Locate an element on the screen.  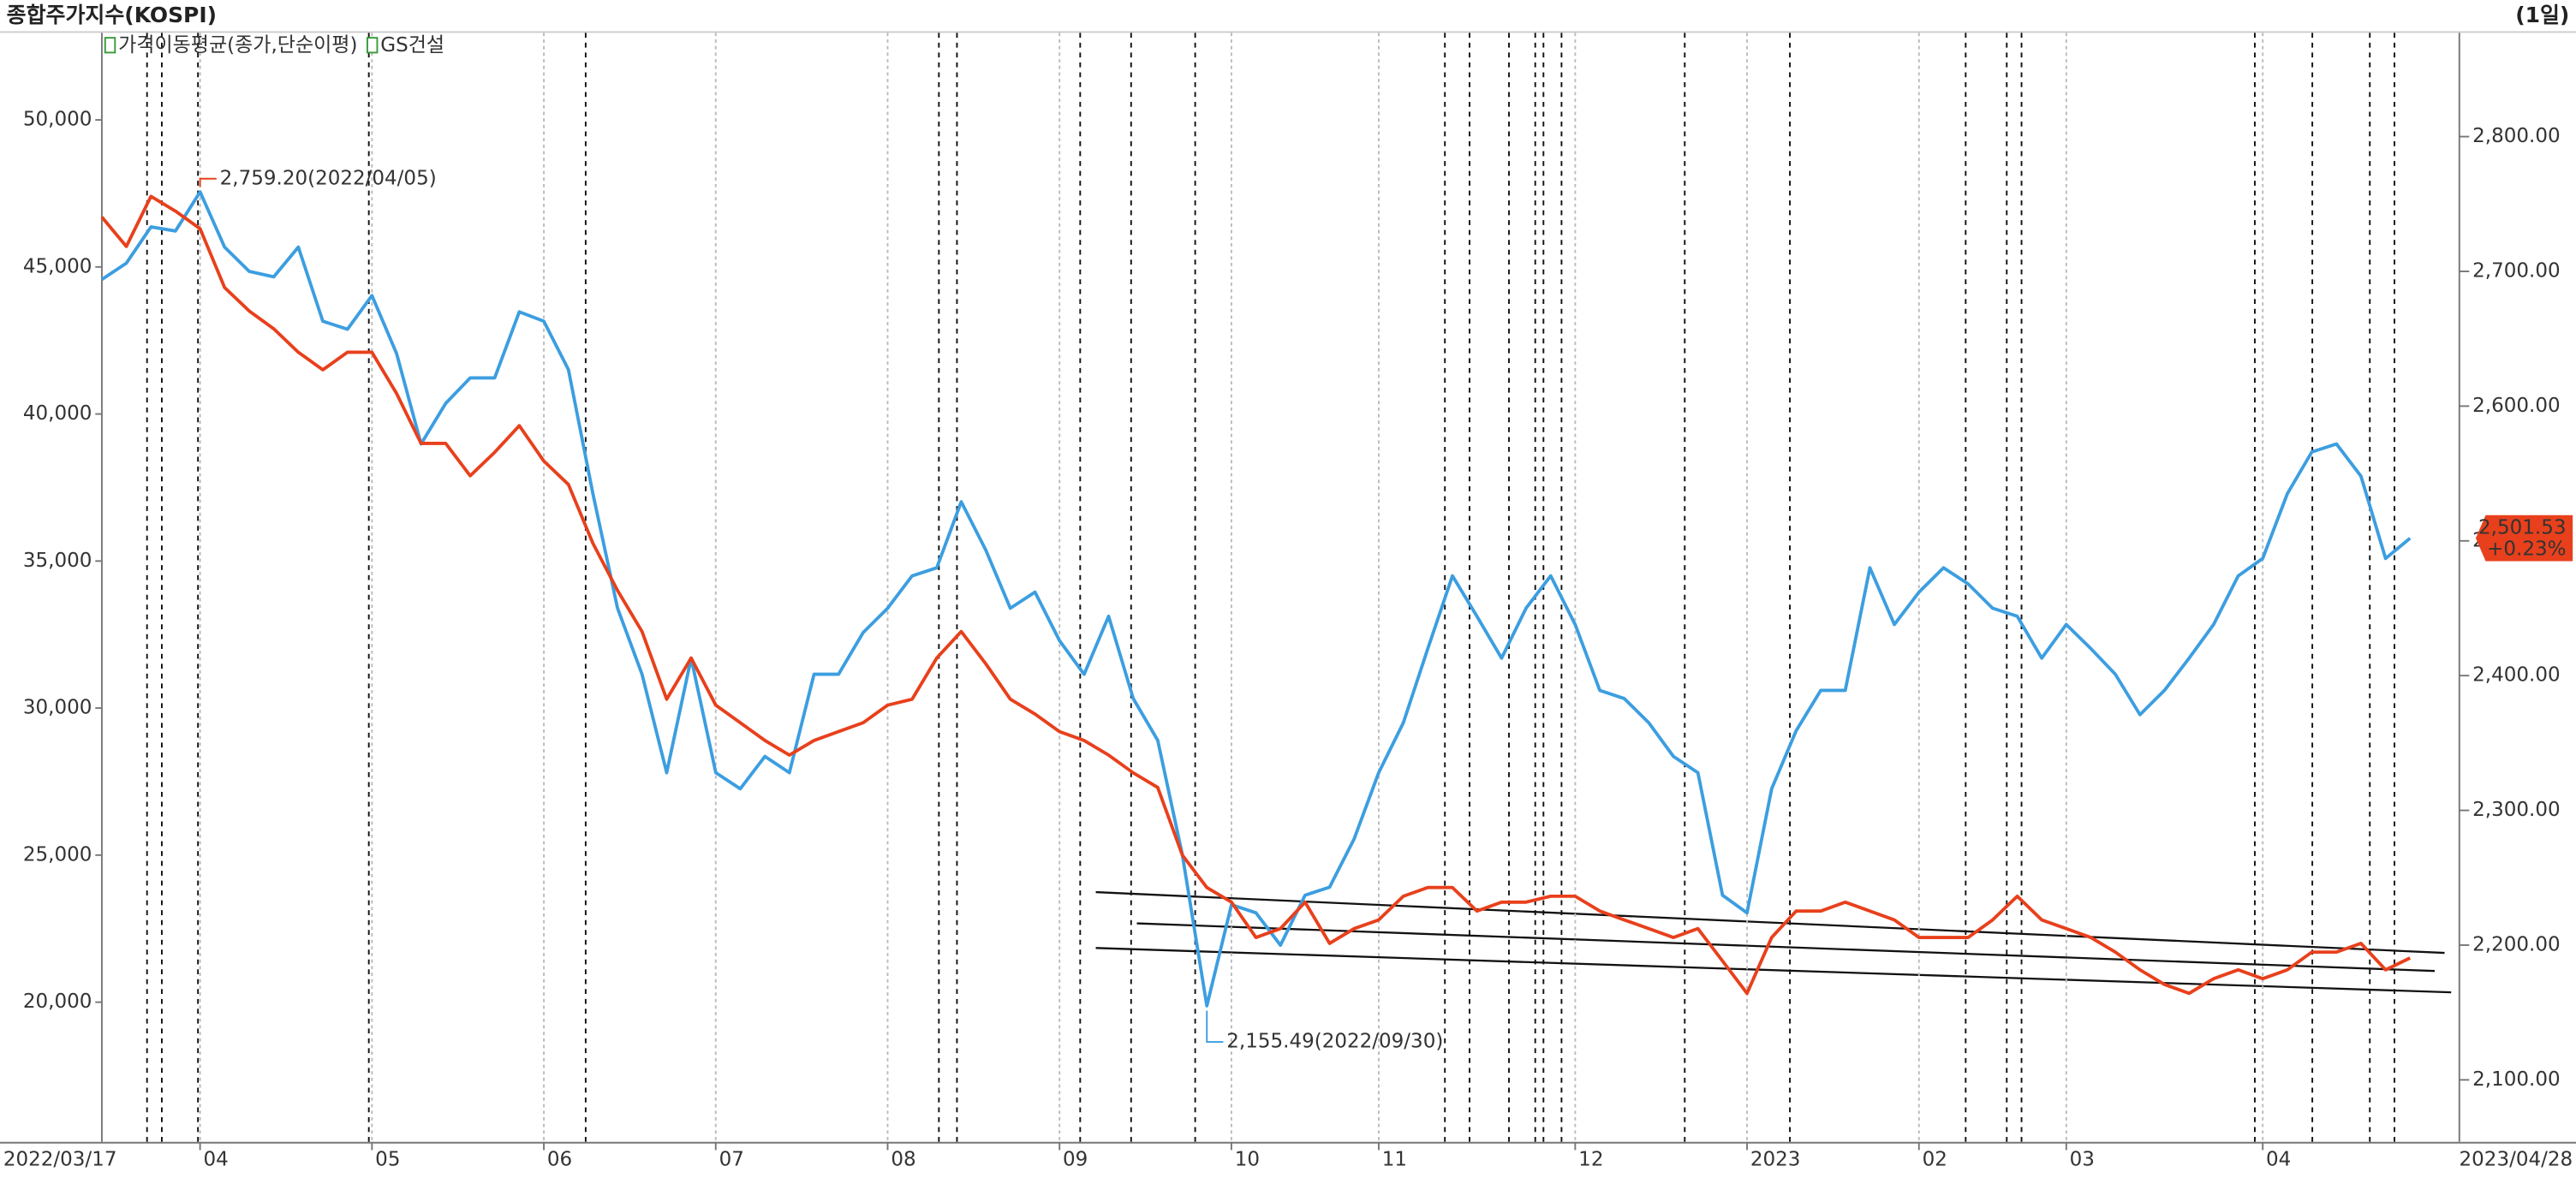
last-value: 2,501.53 is located at coordinates (2522, 528).